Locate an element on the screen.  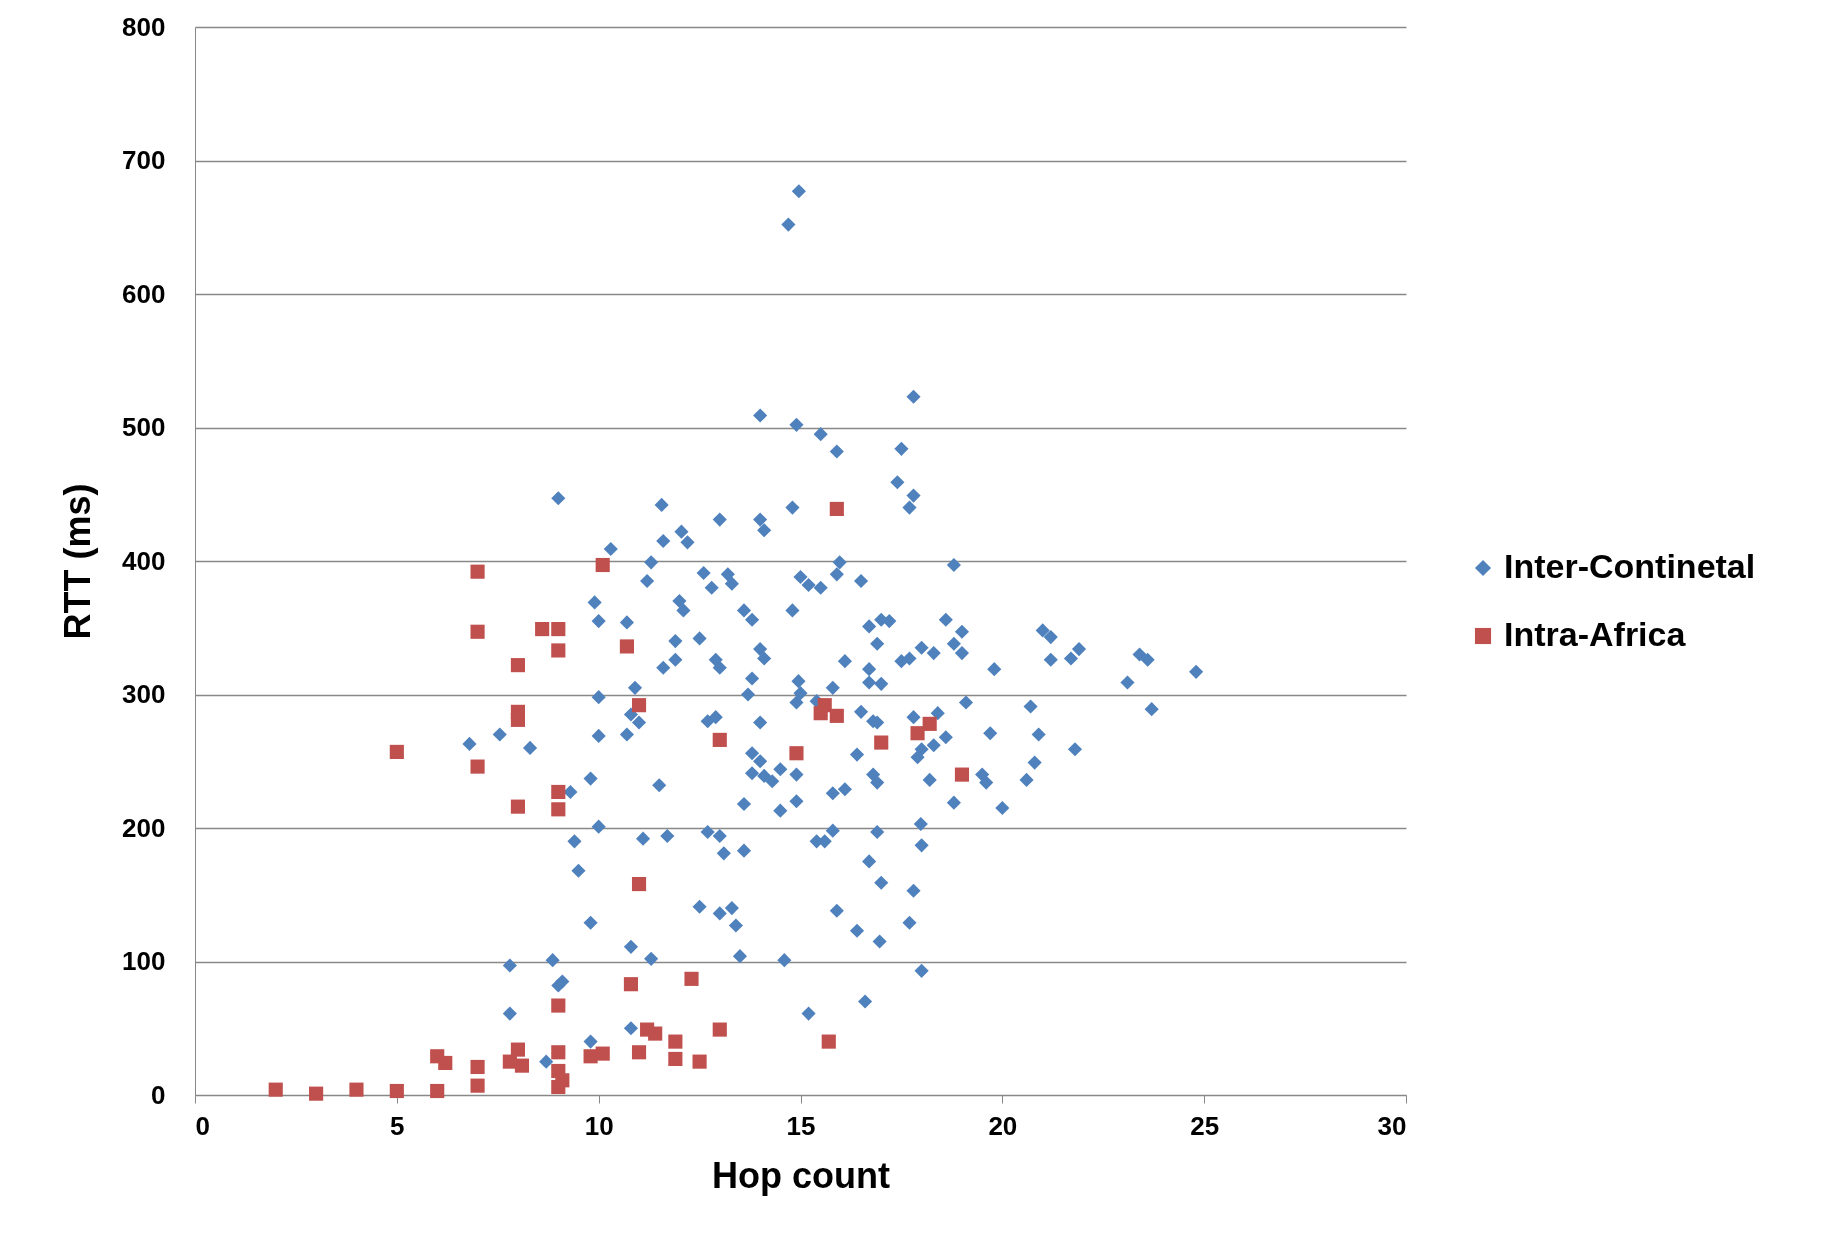
y-tick-label: 0 is located at coordinates (158, 1094).